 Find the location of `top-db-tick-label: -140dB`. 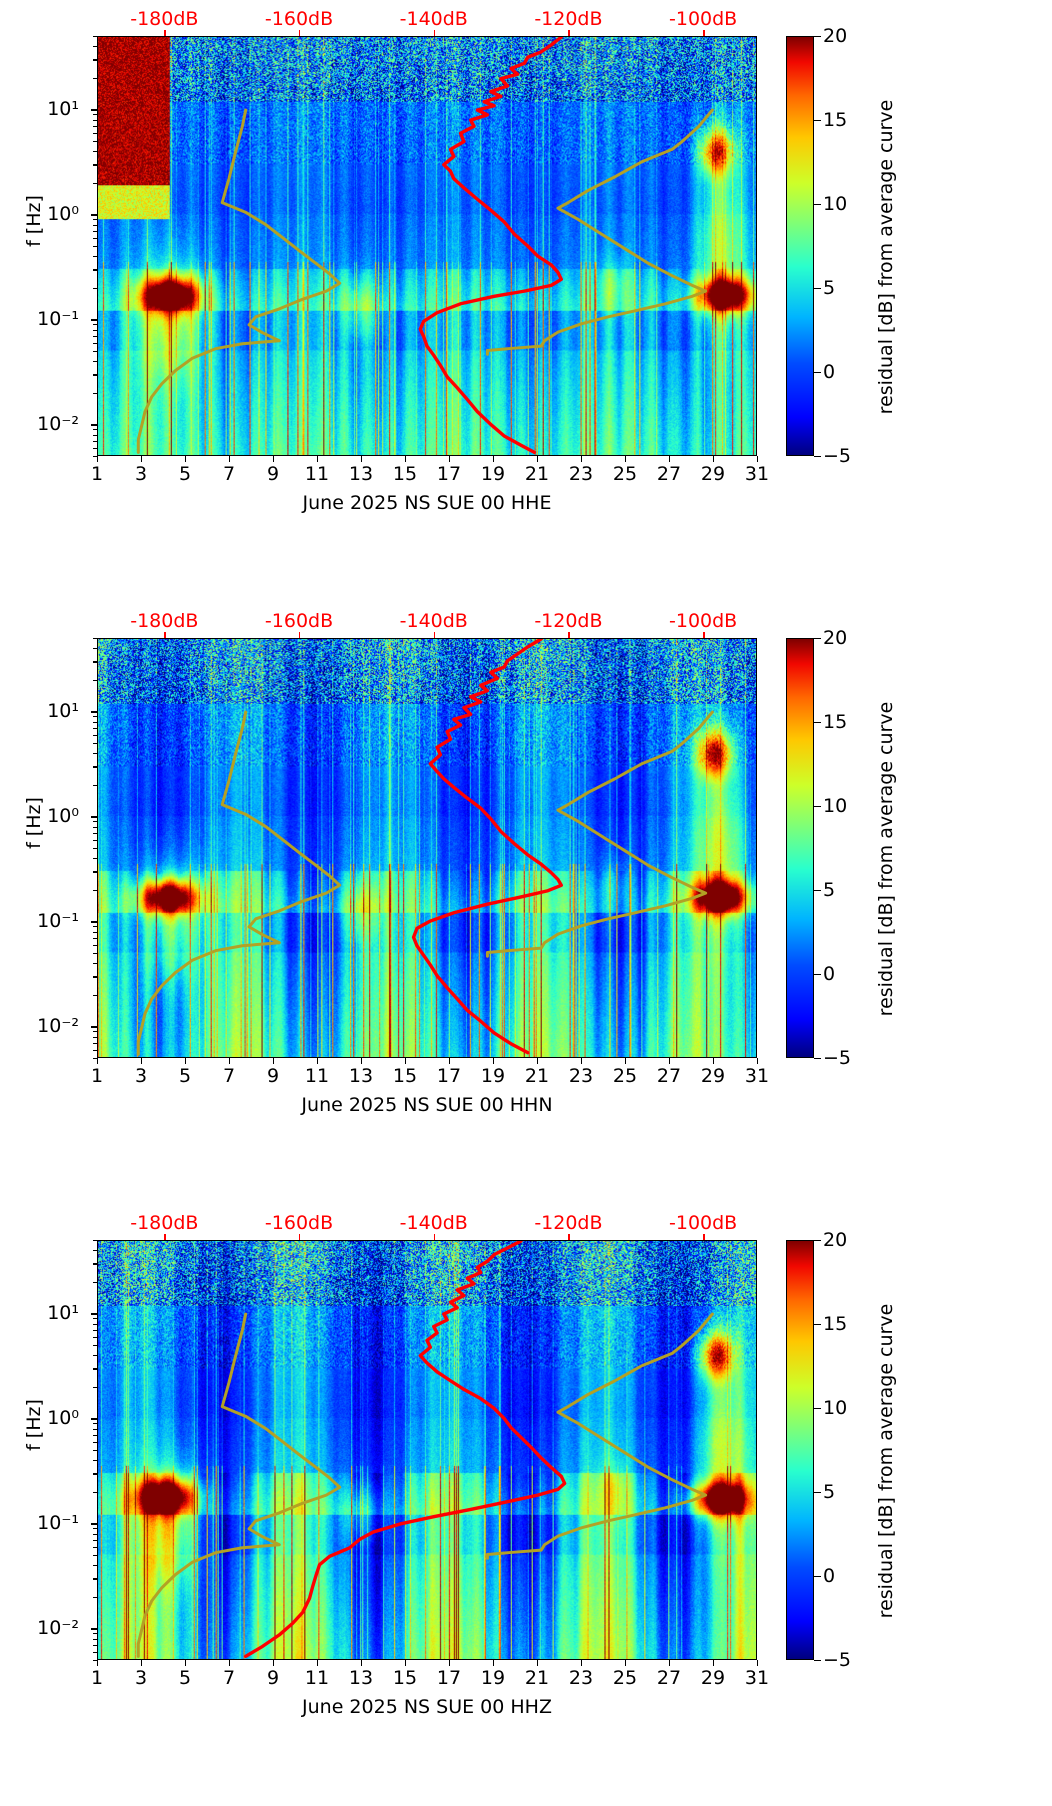

top-db-tick-label: -140dB is located at coordinates (433, 1223).